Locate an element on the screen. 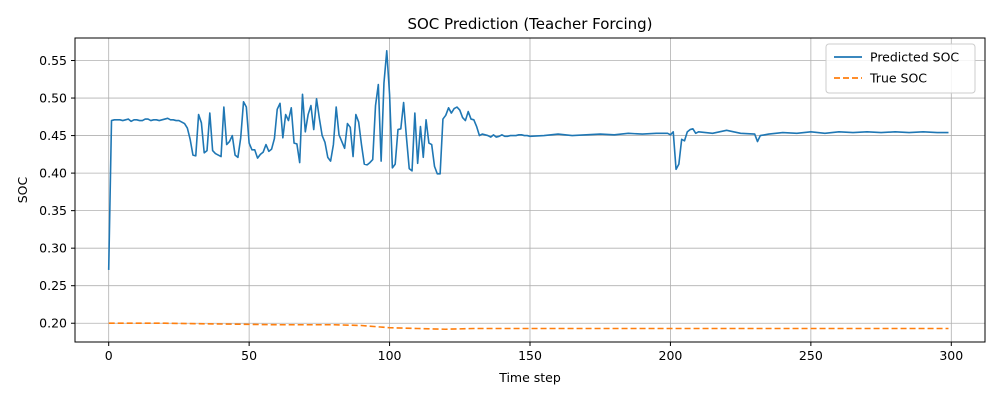  x-tick-label: 200 is located at coordinates (671, 355).